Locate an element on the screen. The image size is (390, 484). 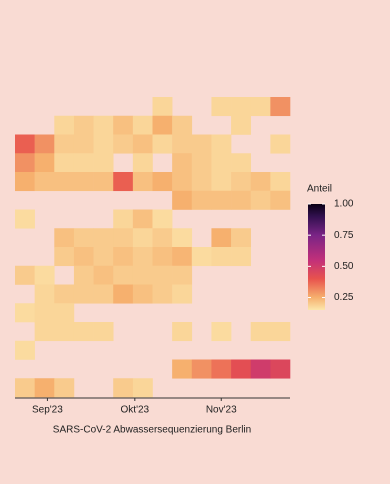
x-tick-label: Sep'23 is located at coordinates (47, 410).